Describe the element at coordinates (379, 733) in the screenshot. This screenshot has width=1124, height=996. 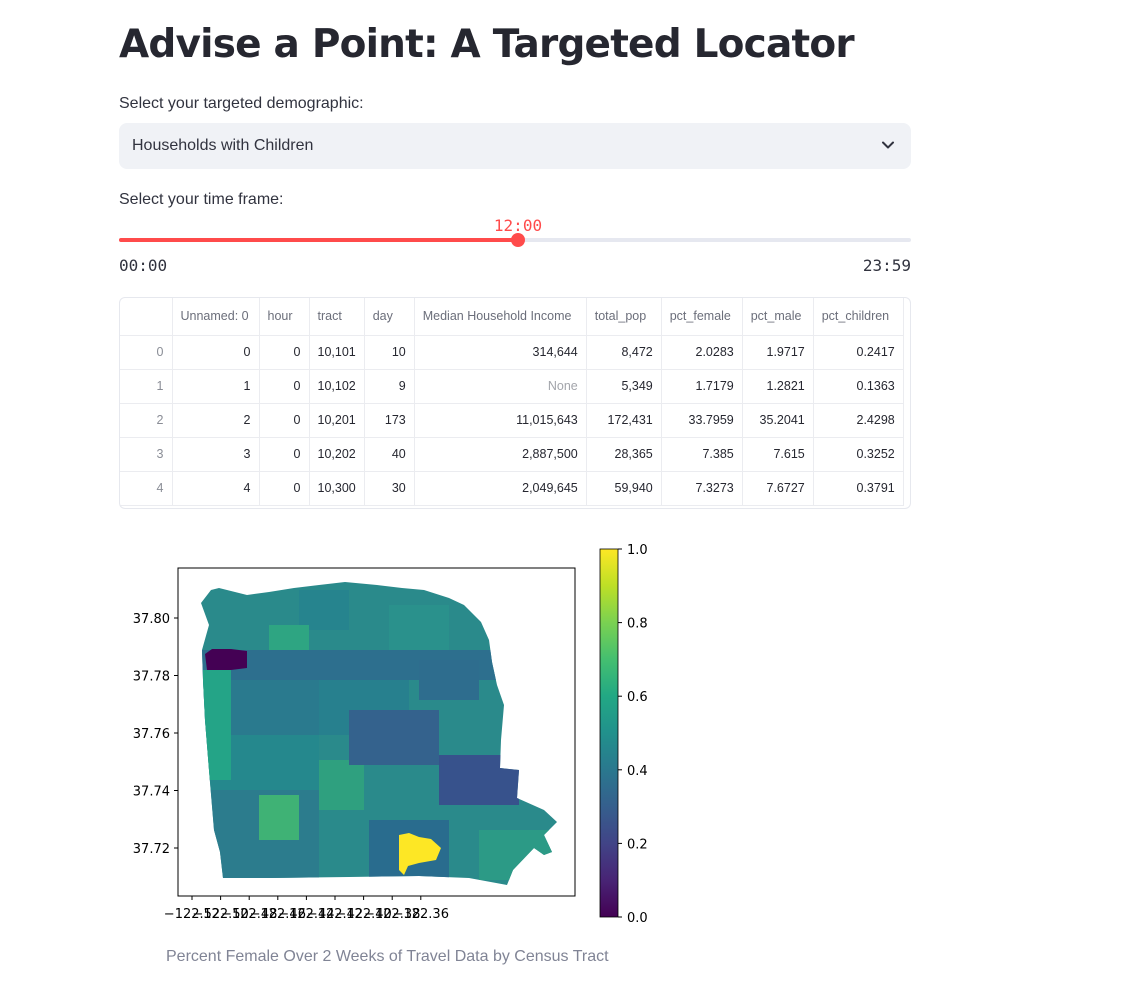
I see `san-francisco-tracts` at that location.